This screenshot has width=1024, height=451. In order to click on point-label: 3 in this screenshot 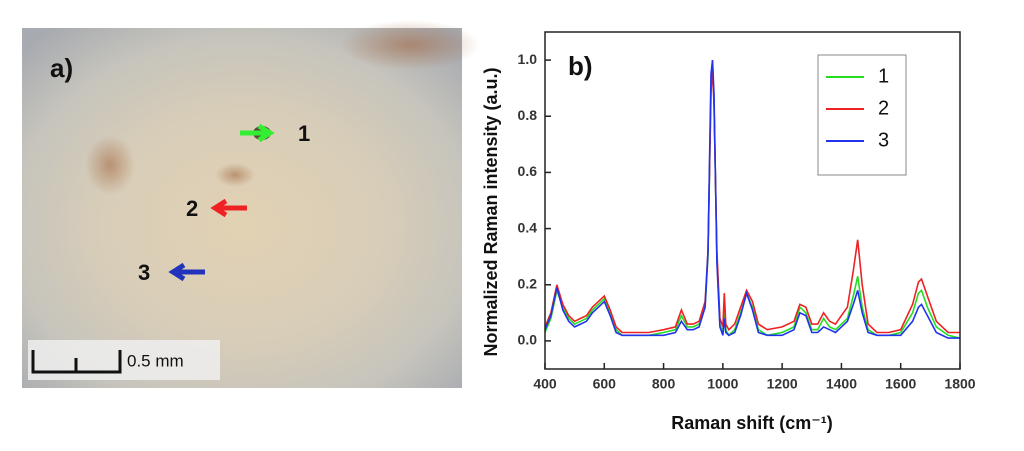, I will do `click(144, 272)`.